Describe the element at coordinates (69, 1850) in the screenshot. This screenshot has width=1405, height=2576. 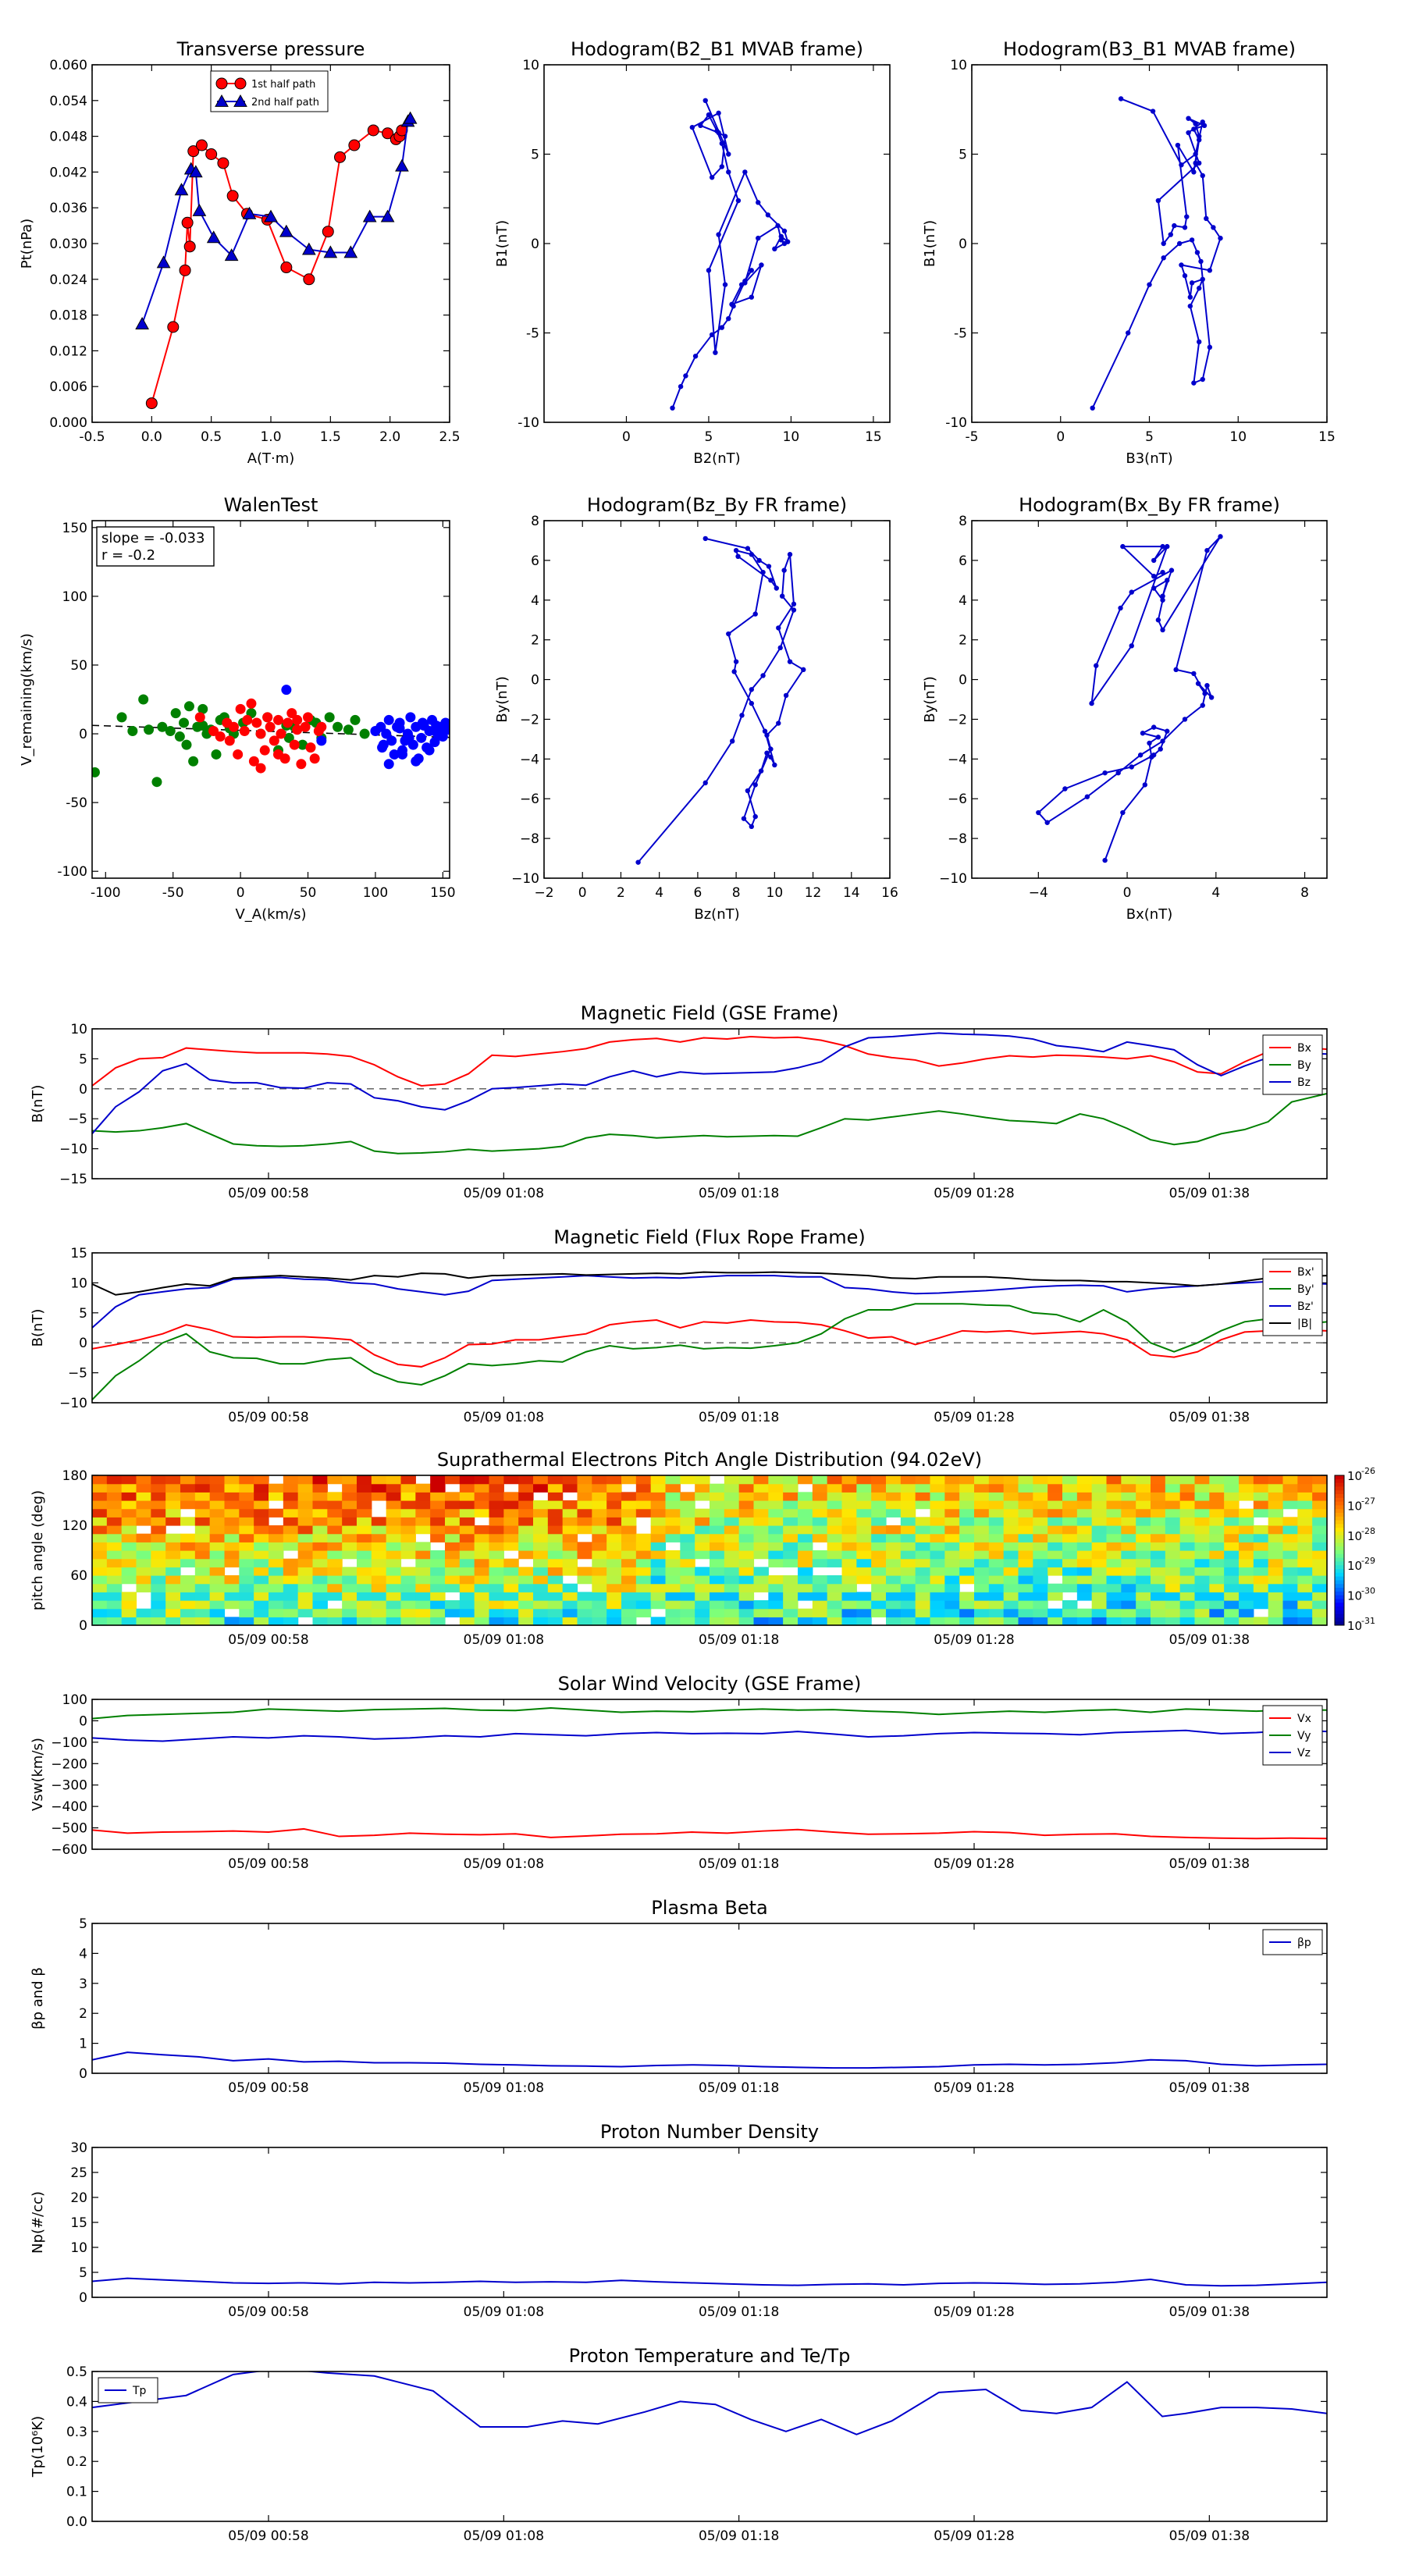
I see `vsw-ytick-label: −600` at that location.